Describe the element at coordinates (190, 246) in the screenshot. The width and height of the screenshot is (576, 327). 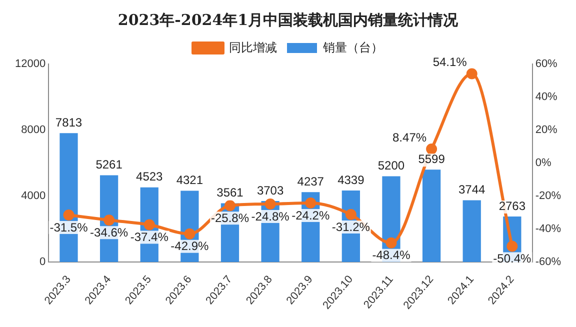
I see `data-label: -42.9%` at that location.